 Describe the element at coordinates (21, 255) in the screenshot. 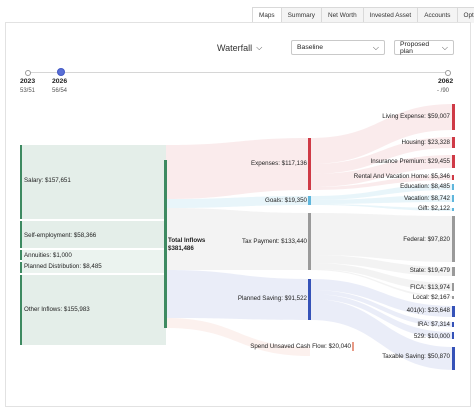

I see `sankey-node-annuities` at that location.